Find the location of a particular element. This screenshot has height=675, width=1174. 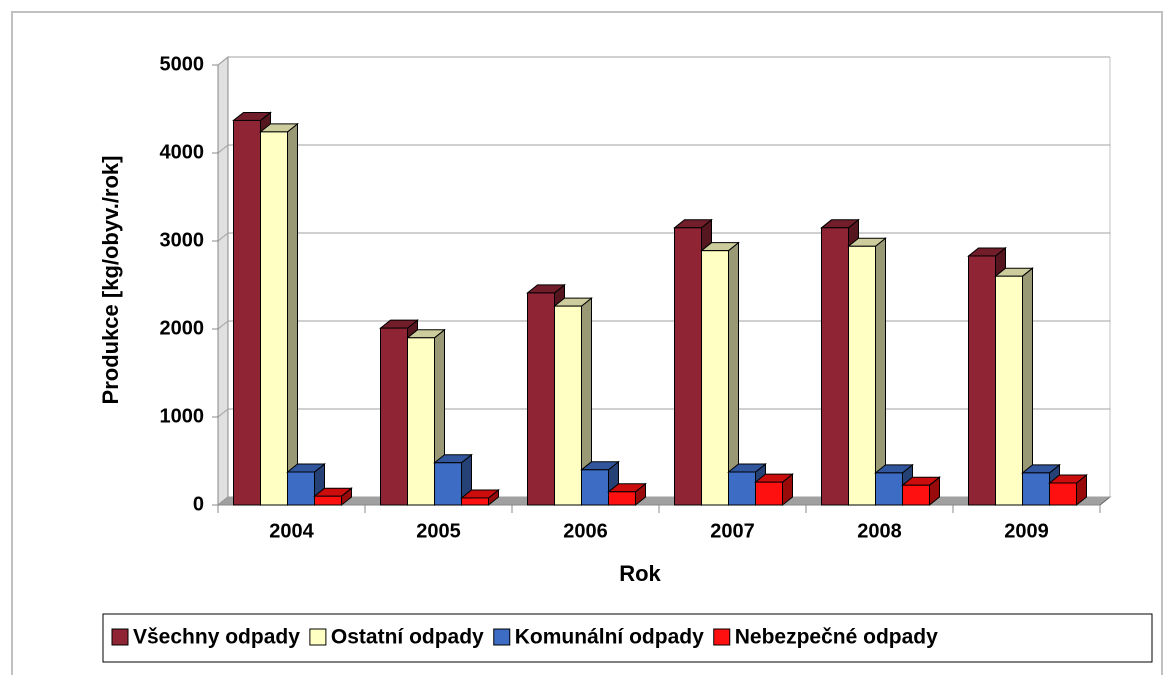

x-tick-label: 2007 is located at coordinates (732, 531).